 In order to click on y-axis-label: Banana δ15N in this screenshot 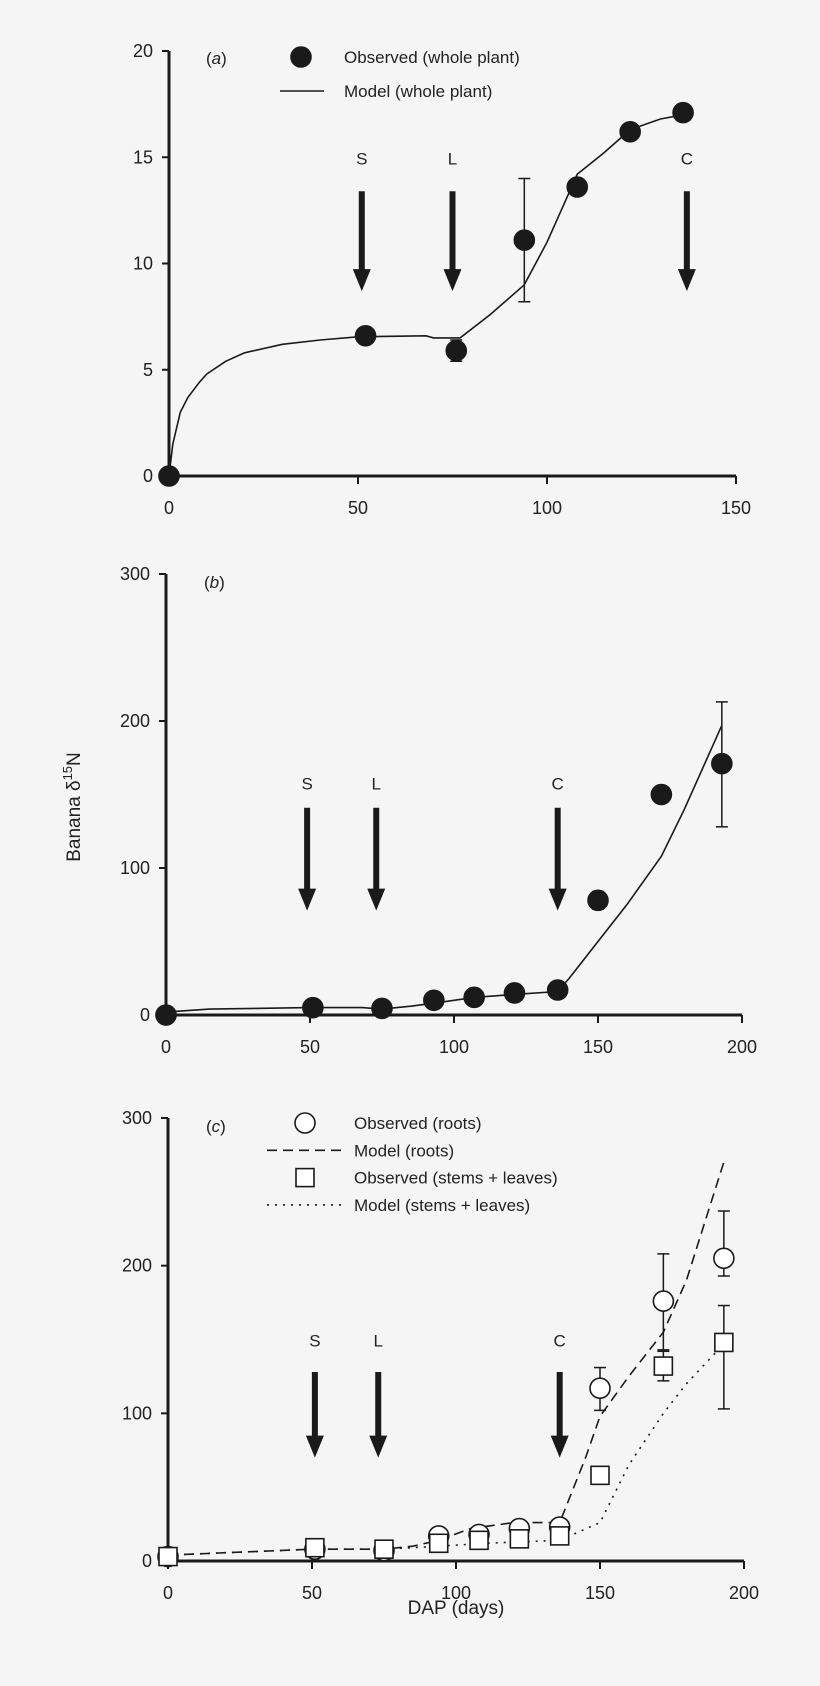, I will do `click(72, 807)`.